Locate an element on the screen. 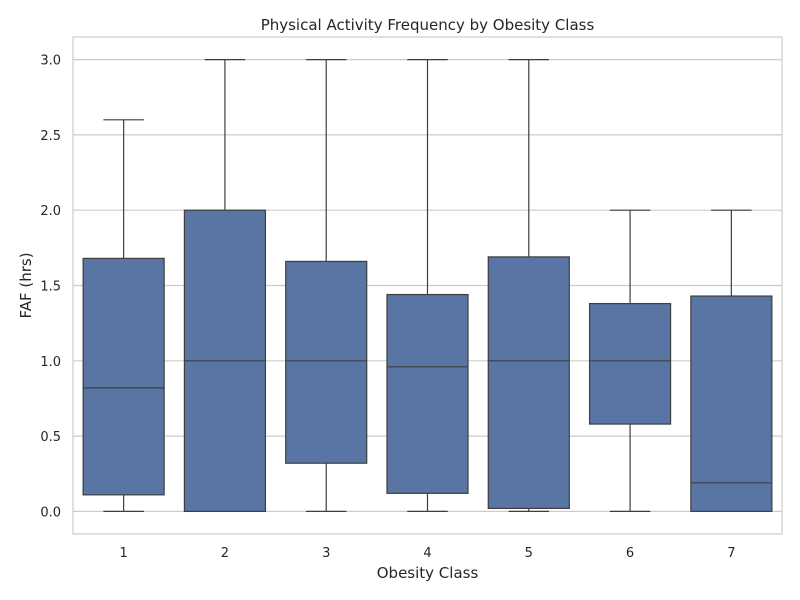  y-tick-label: 3.0 is located at coordinates (50, 61).